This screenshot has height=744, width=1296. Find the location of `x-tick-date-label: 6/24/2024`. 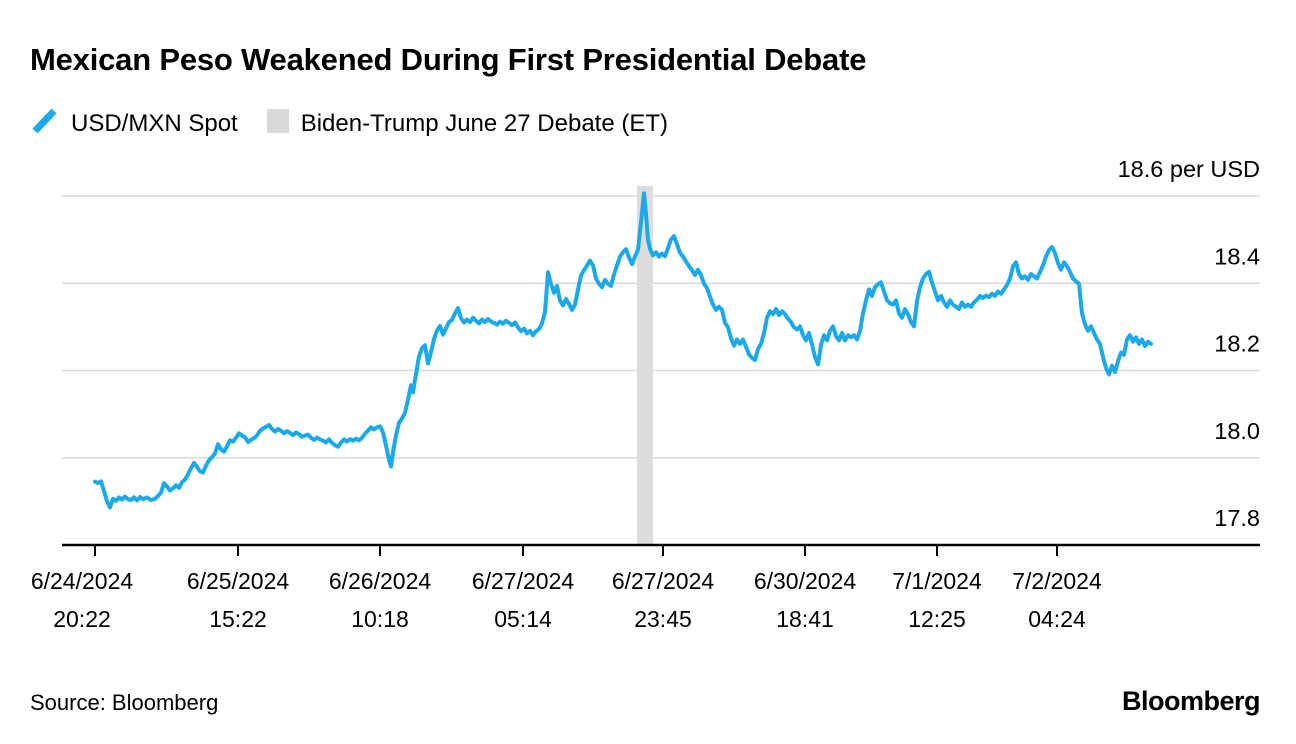

x-tick-date-label: 6/24/2024 is located at coordinates (82, 581).